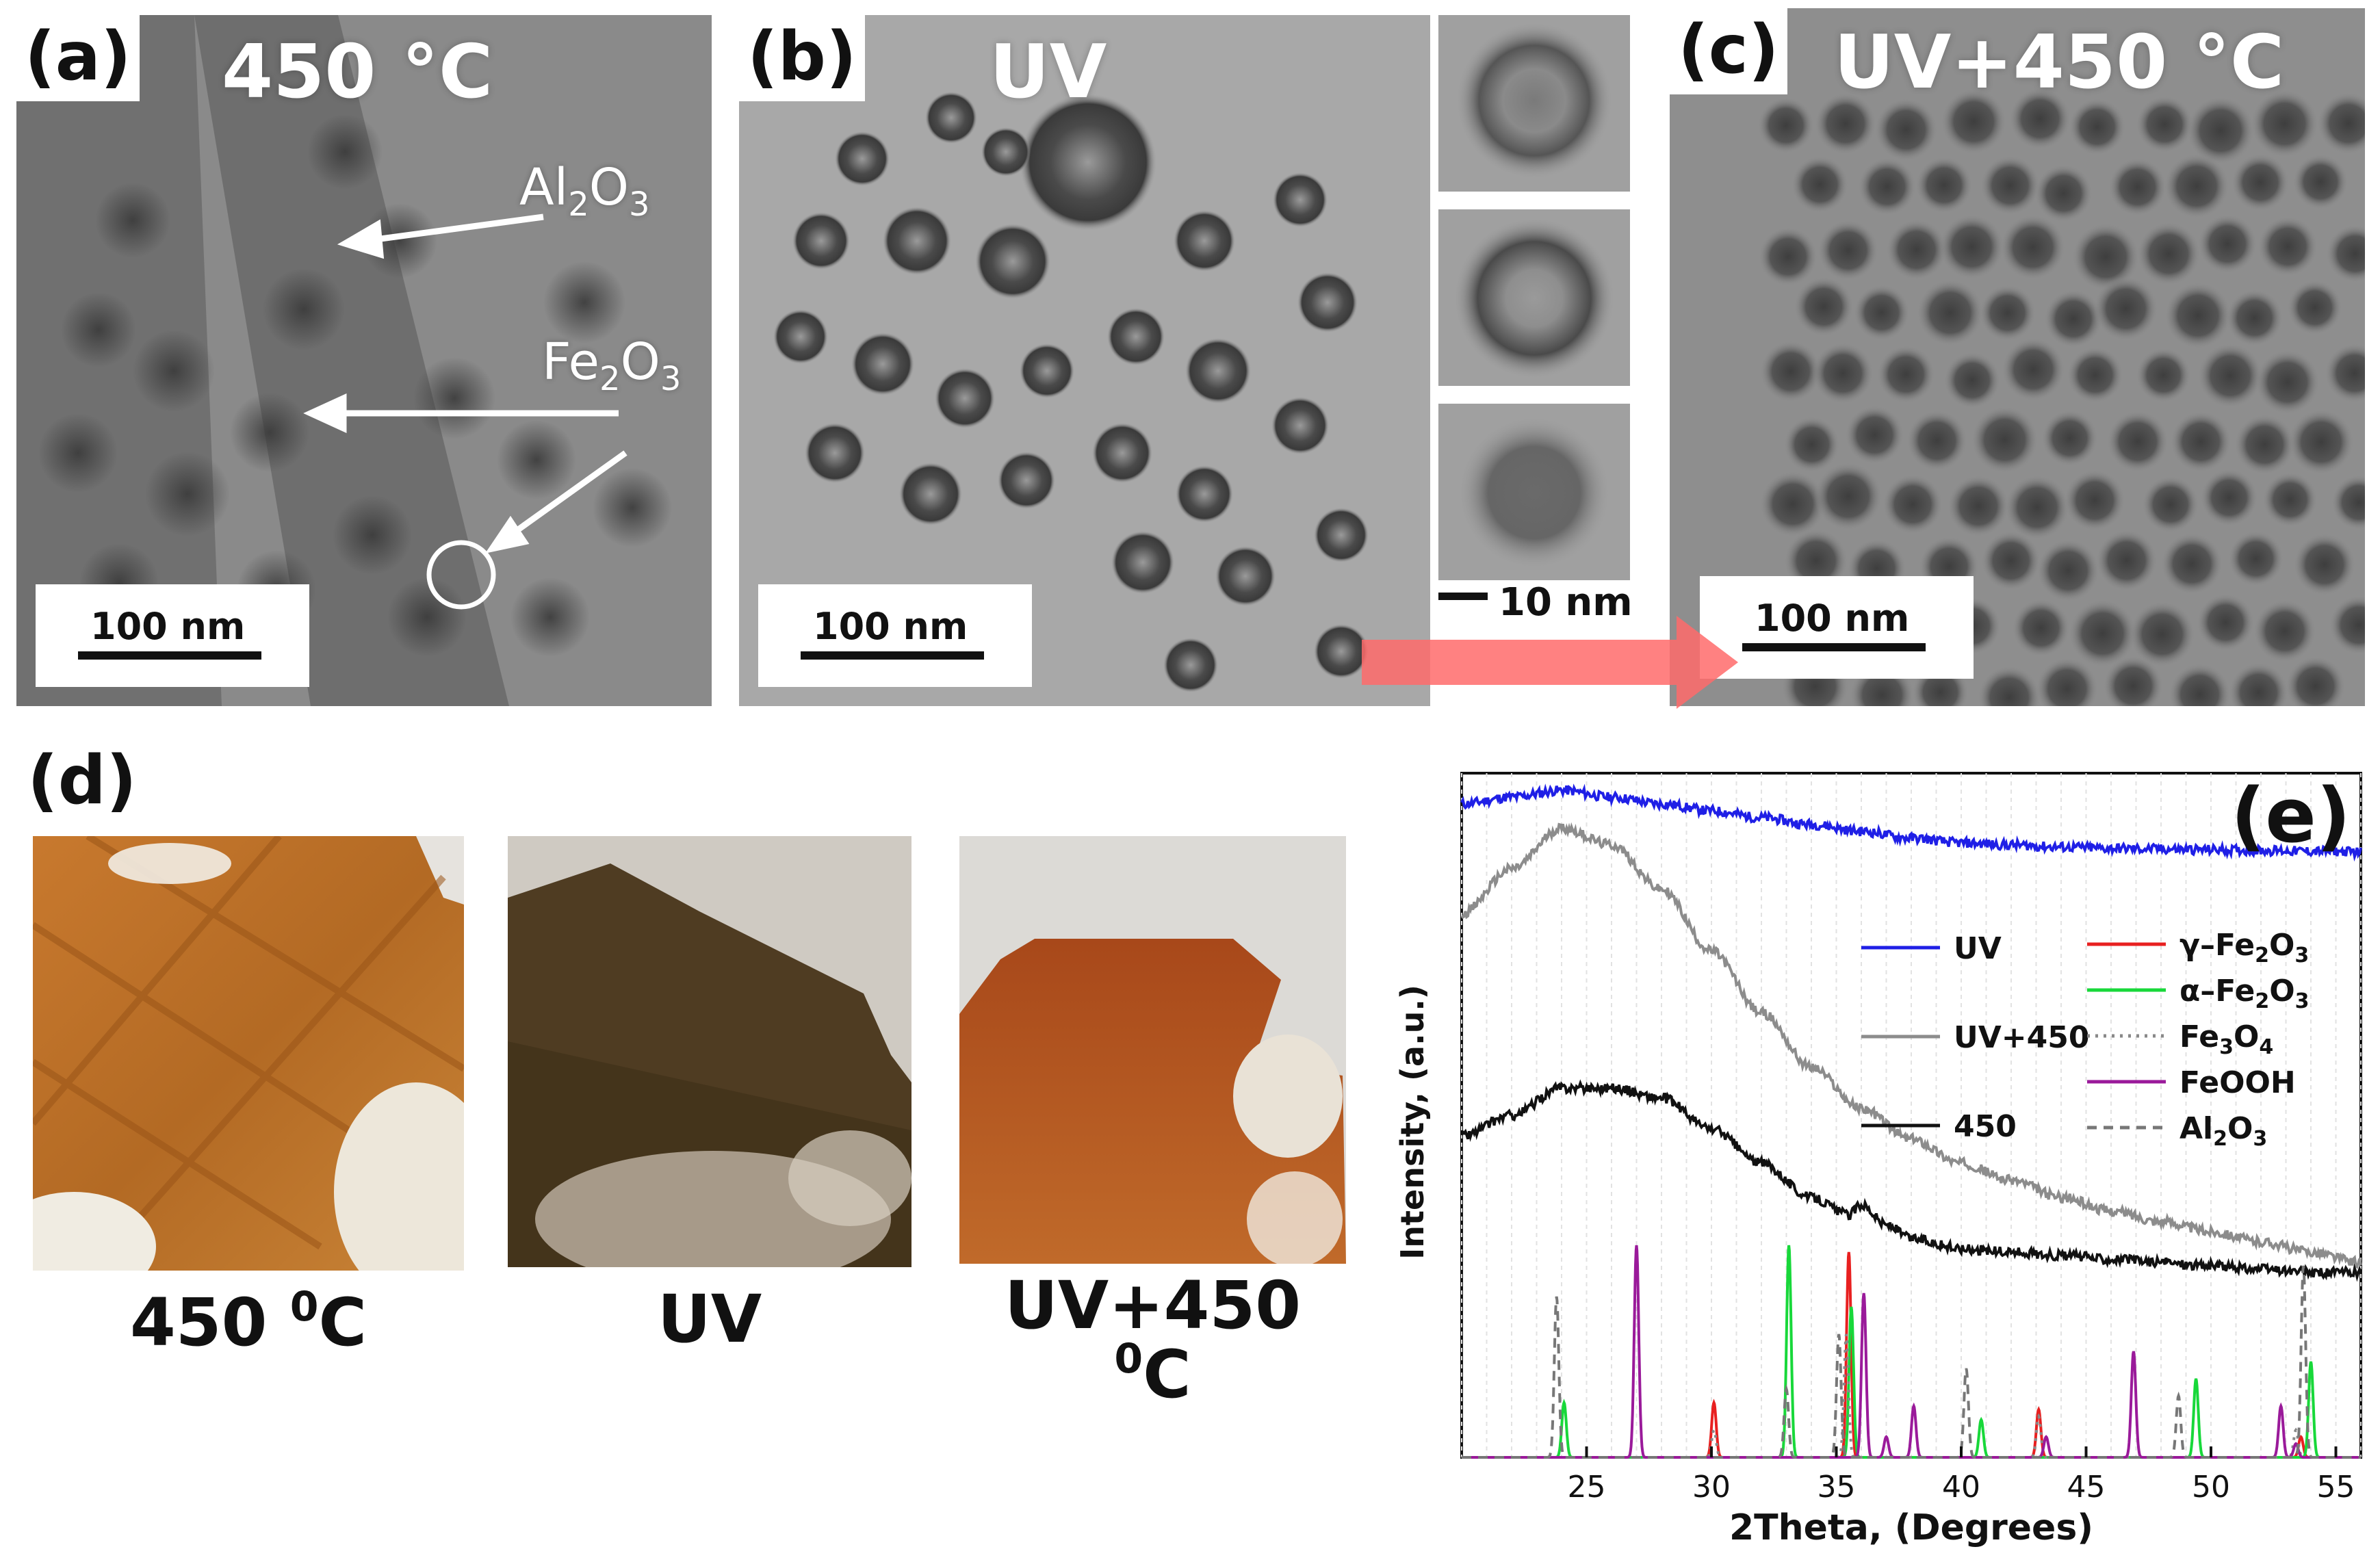 The width and height of the screenshot is (2380, 1560). What do you see at coordinates (1550, 662) in the screenshot?
I see `transition-arrow` at bounding box center [1550, 662].